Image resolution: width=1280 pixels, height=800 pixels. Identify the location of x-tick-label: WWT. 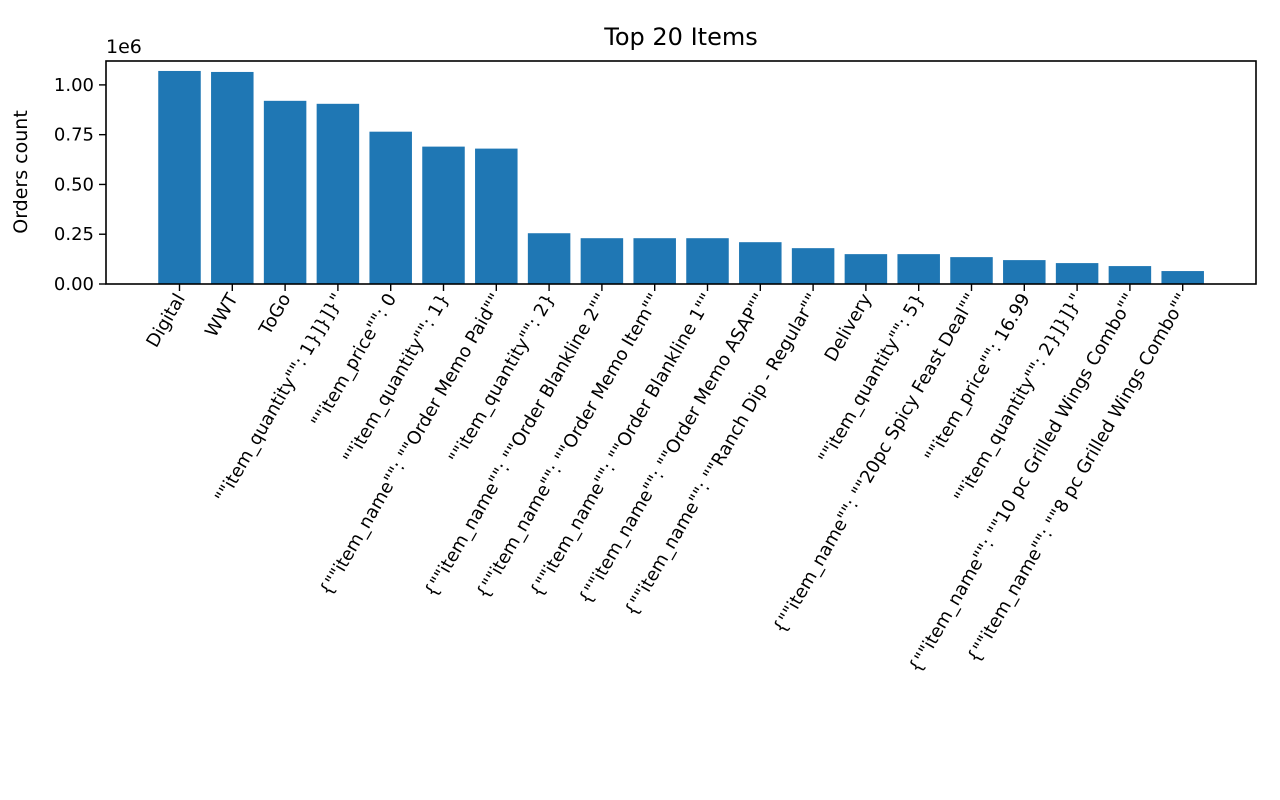
(222, 315).